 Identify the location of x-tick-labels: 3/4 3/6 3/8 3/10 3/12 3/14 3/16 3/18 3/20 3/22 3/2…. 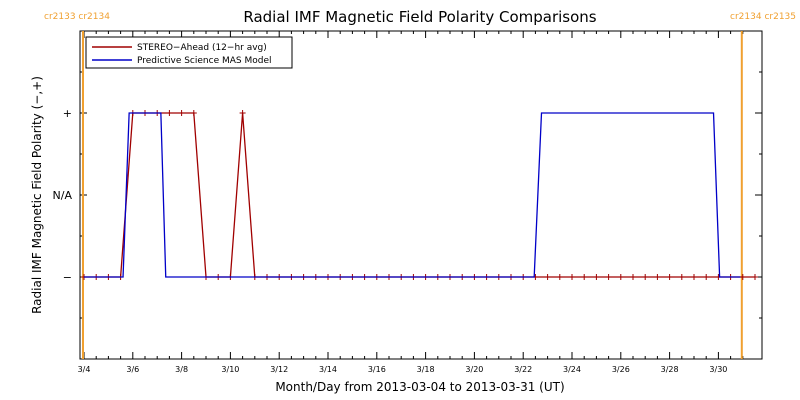
(403, 369).